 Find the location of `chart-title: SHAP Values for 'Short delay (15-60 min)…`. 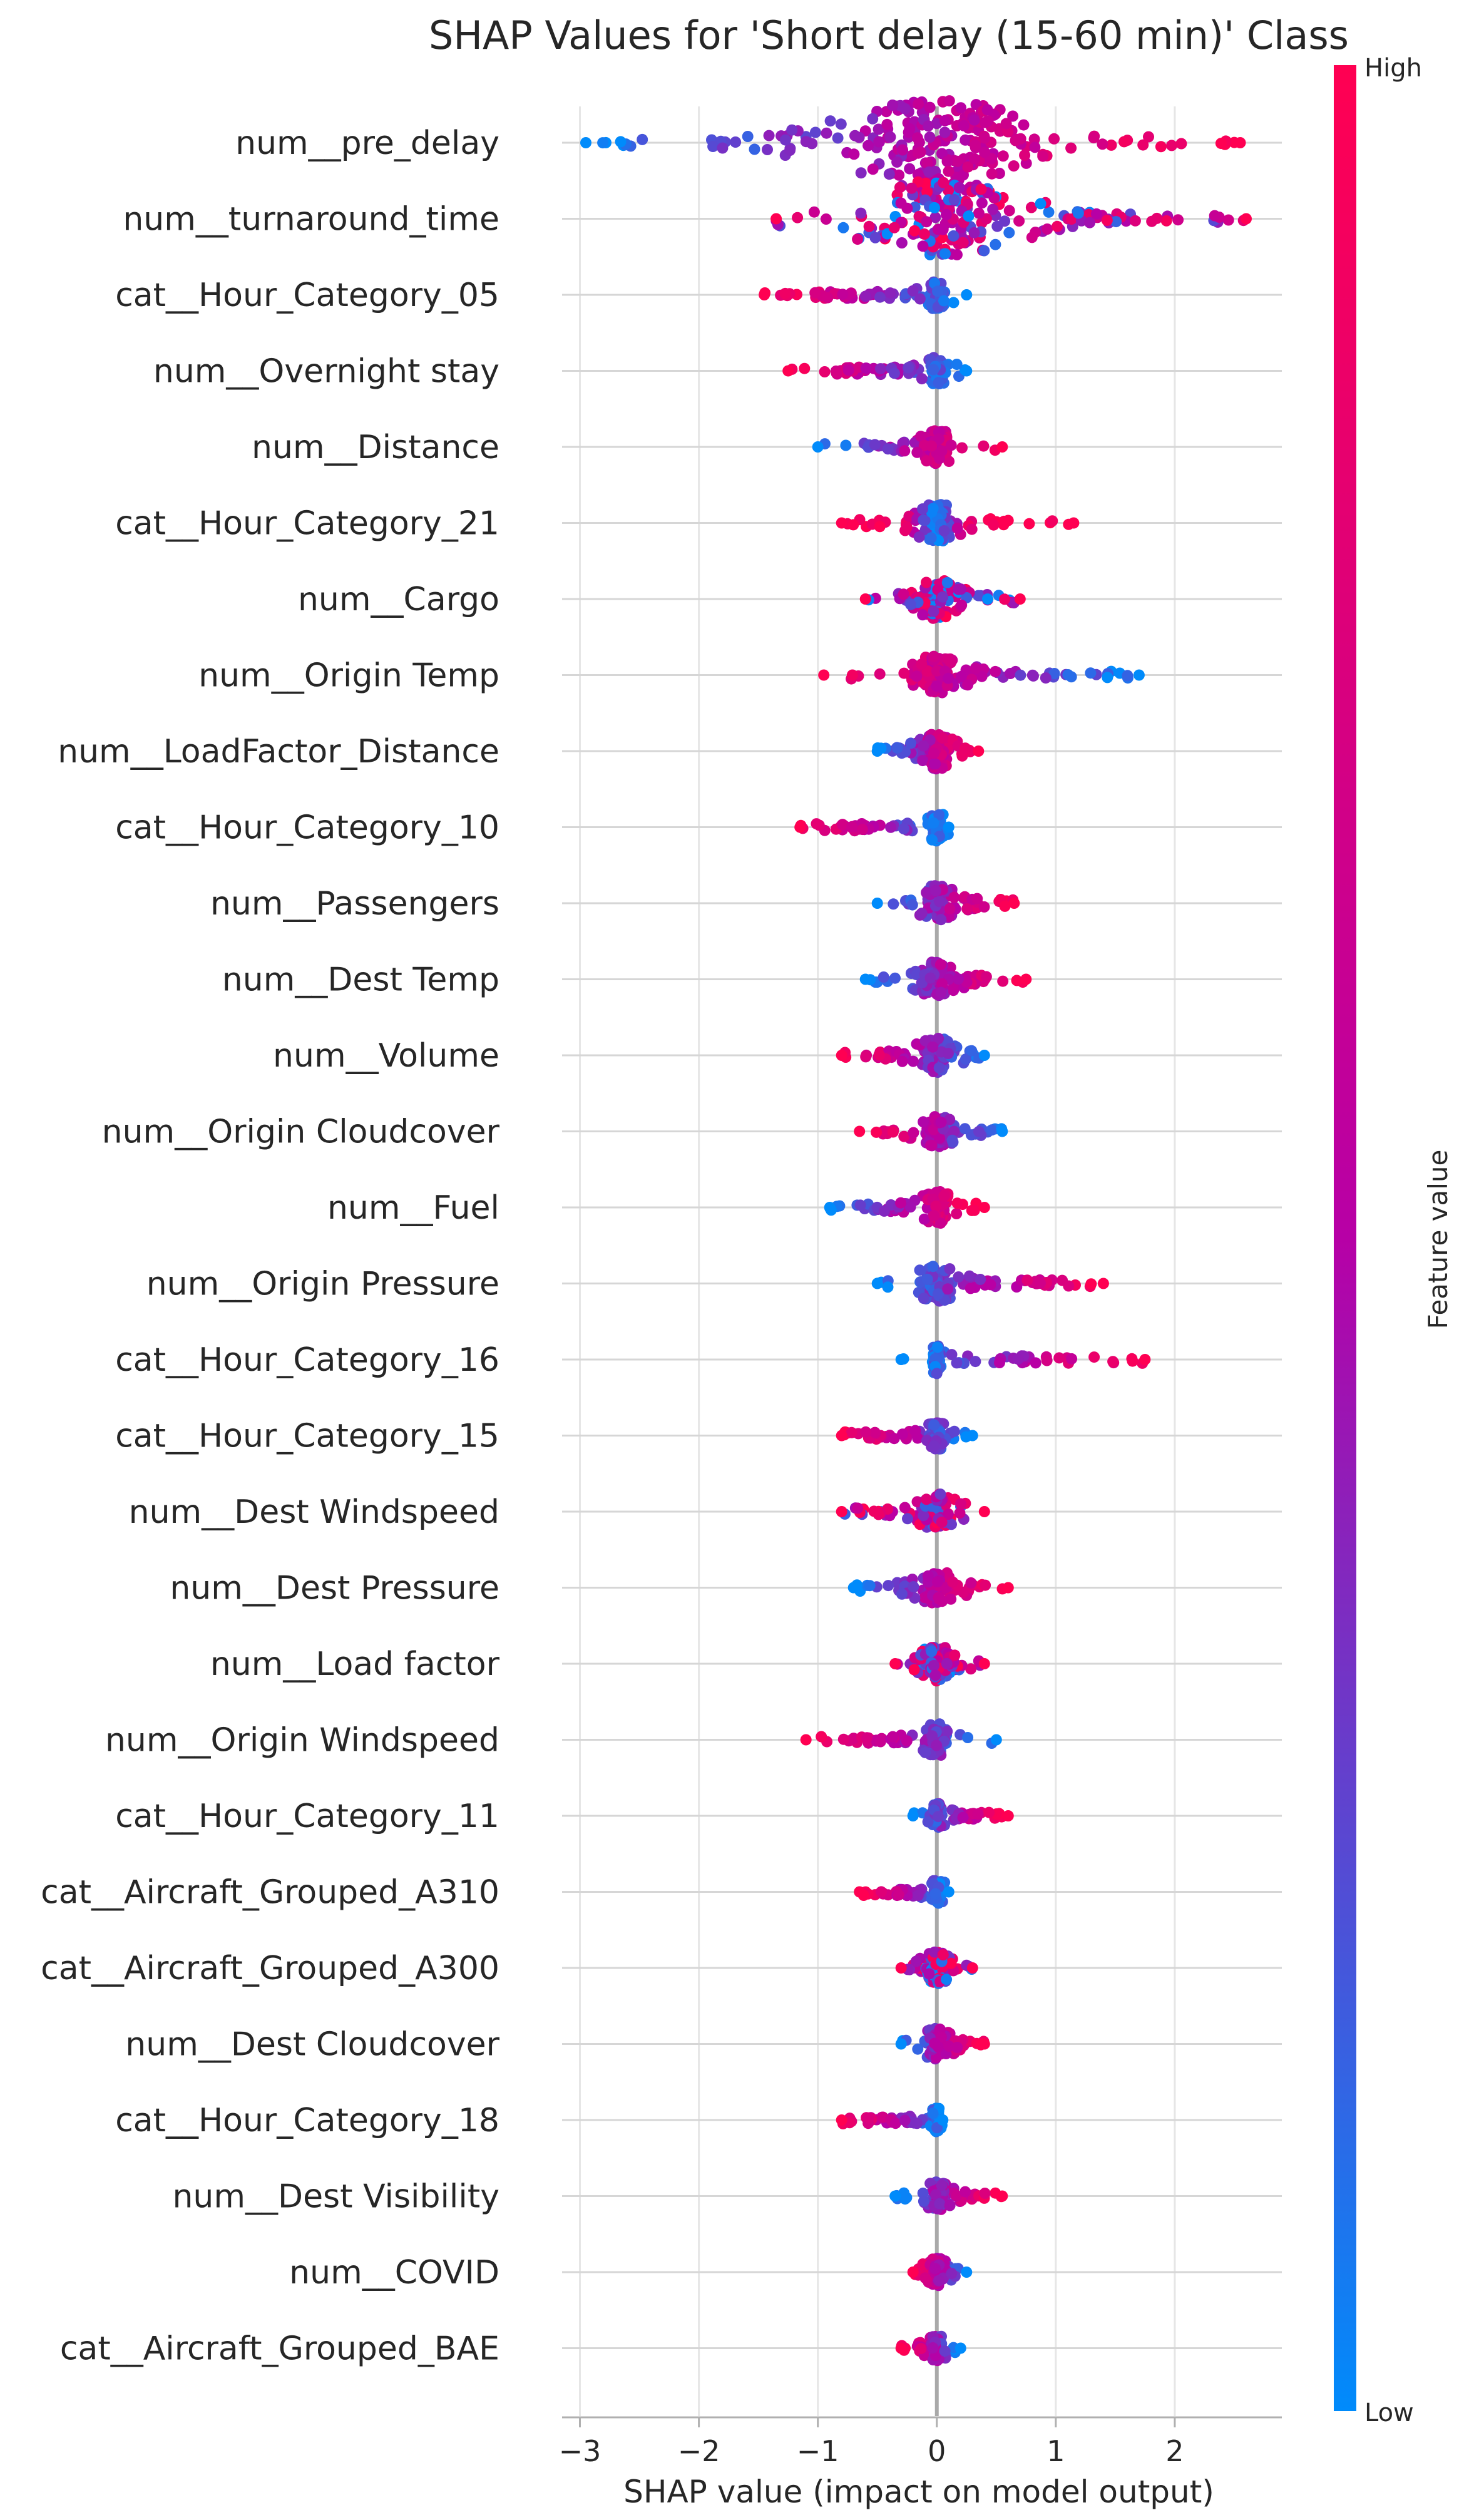

chart-title: SHAP Values for 'Short delay (15-60 min)… is located at coordinates (889, 35).